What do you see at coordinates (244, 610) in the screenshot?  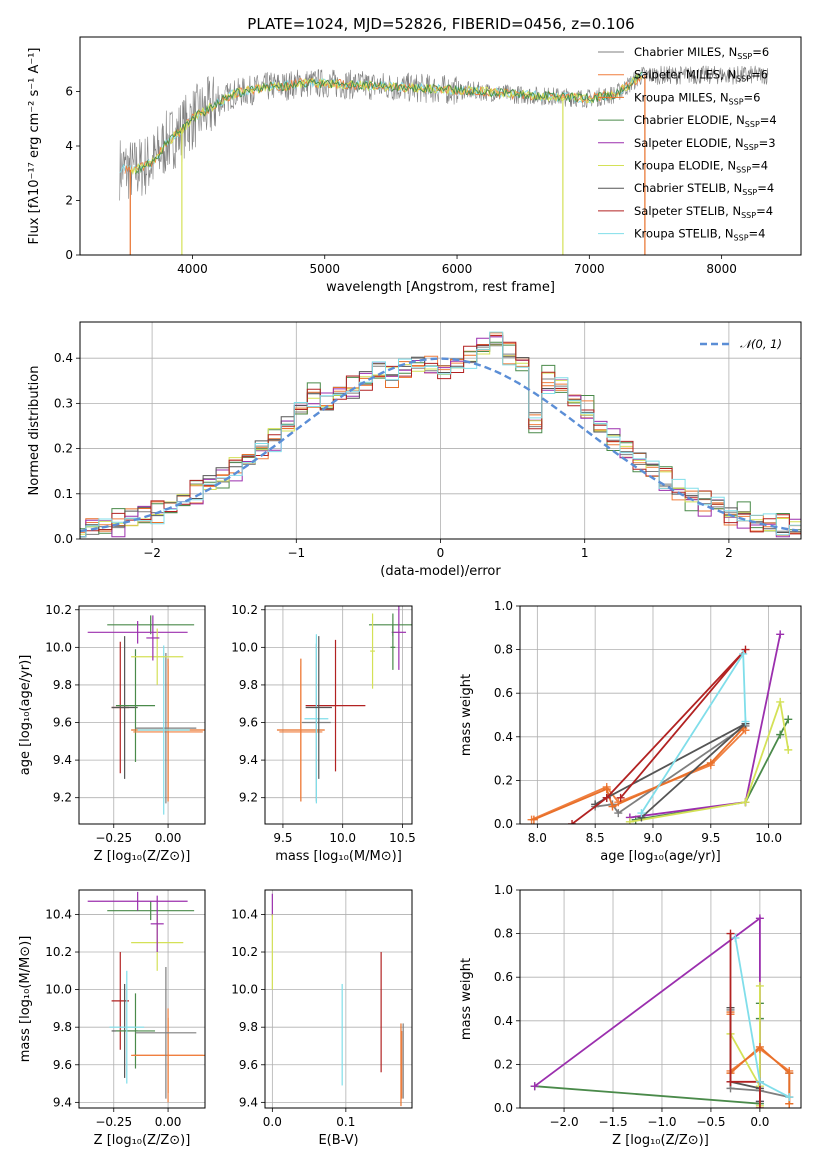 I see `y-tick-label: 10.2` at bounding box center [244, 610].